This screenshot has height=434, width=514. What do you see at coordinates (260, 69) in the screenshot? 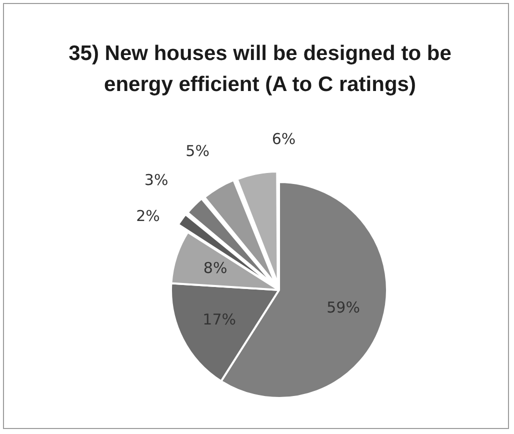
I see `chart-title: 35) New houses will be designed to be energy efficient (A to C ratings)` at bounding box center [260, 69].